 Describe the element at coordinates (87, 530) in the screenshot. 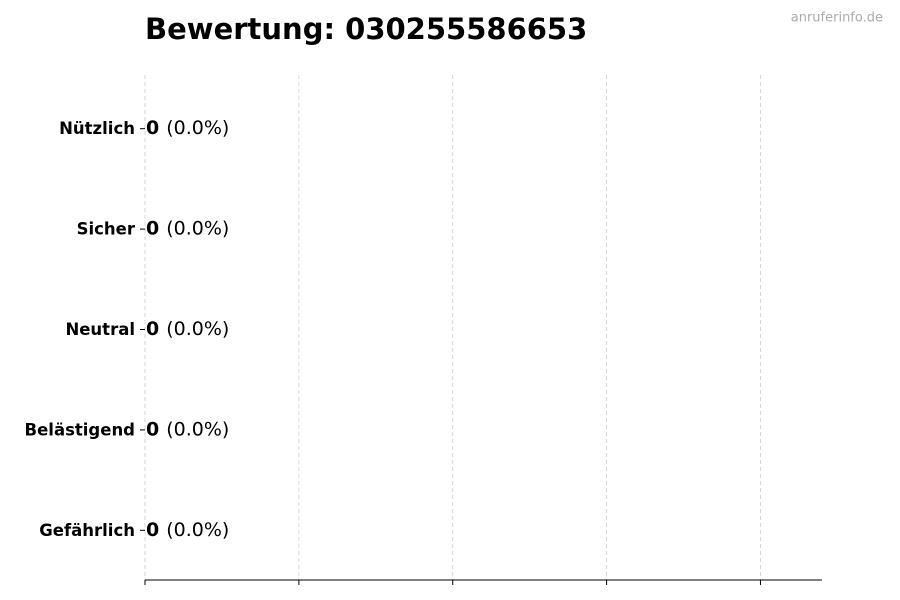

I see `y-tick-label: Gefährlich` at that location.